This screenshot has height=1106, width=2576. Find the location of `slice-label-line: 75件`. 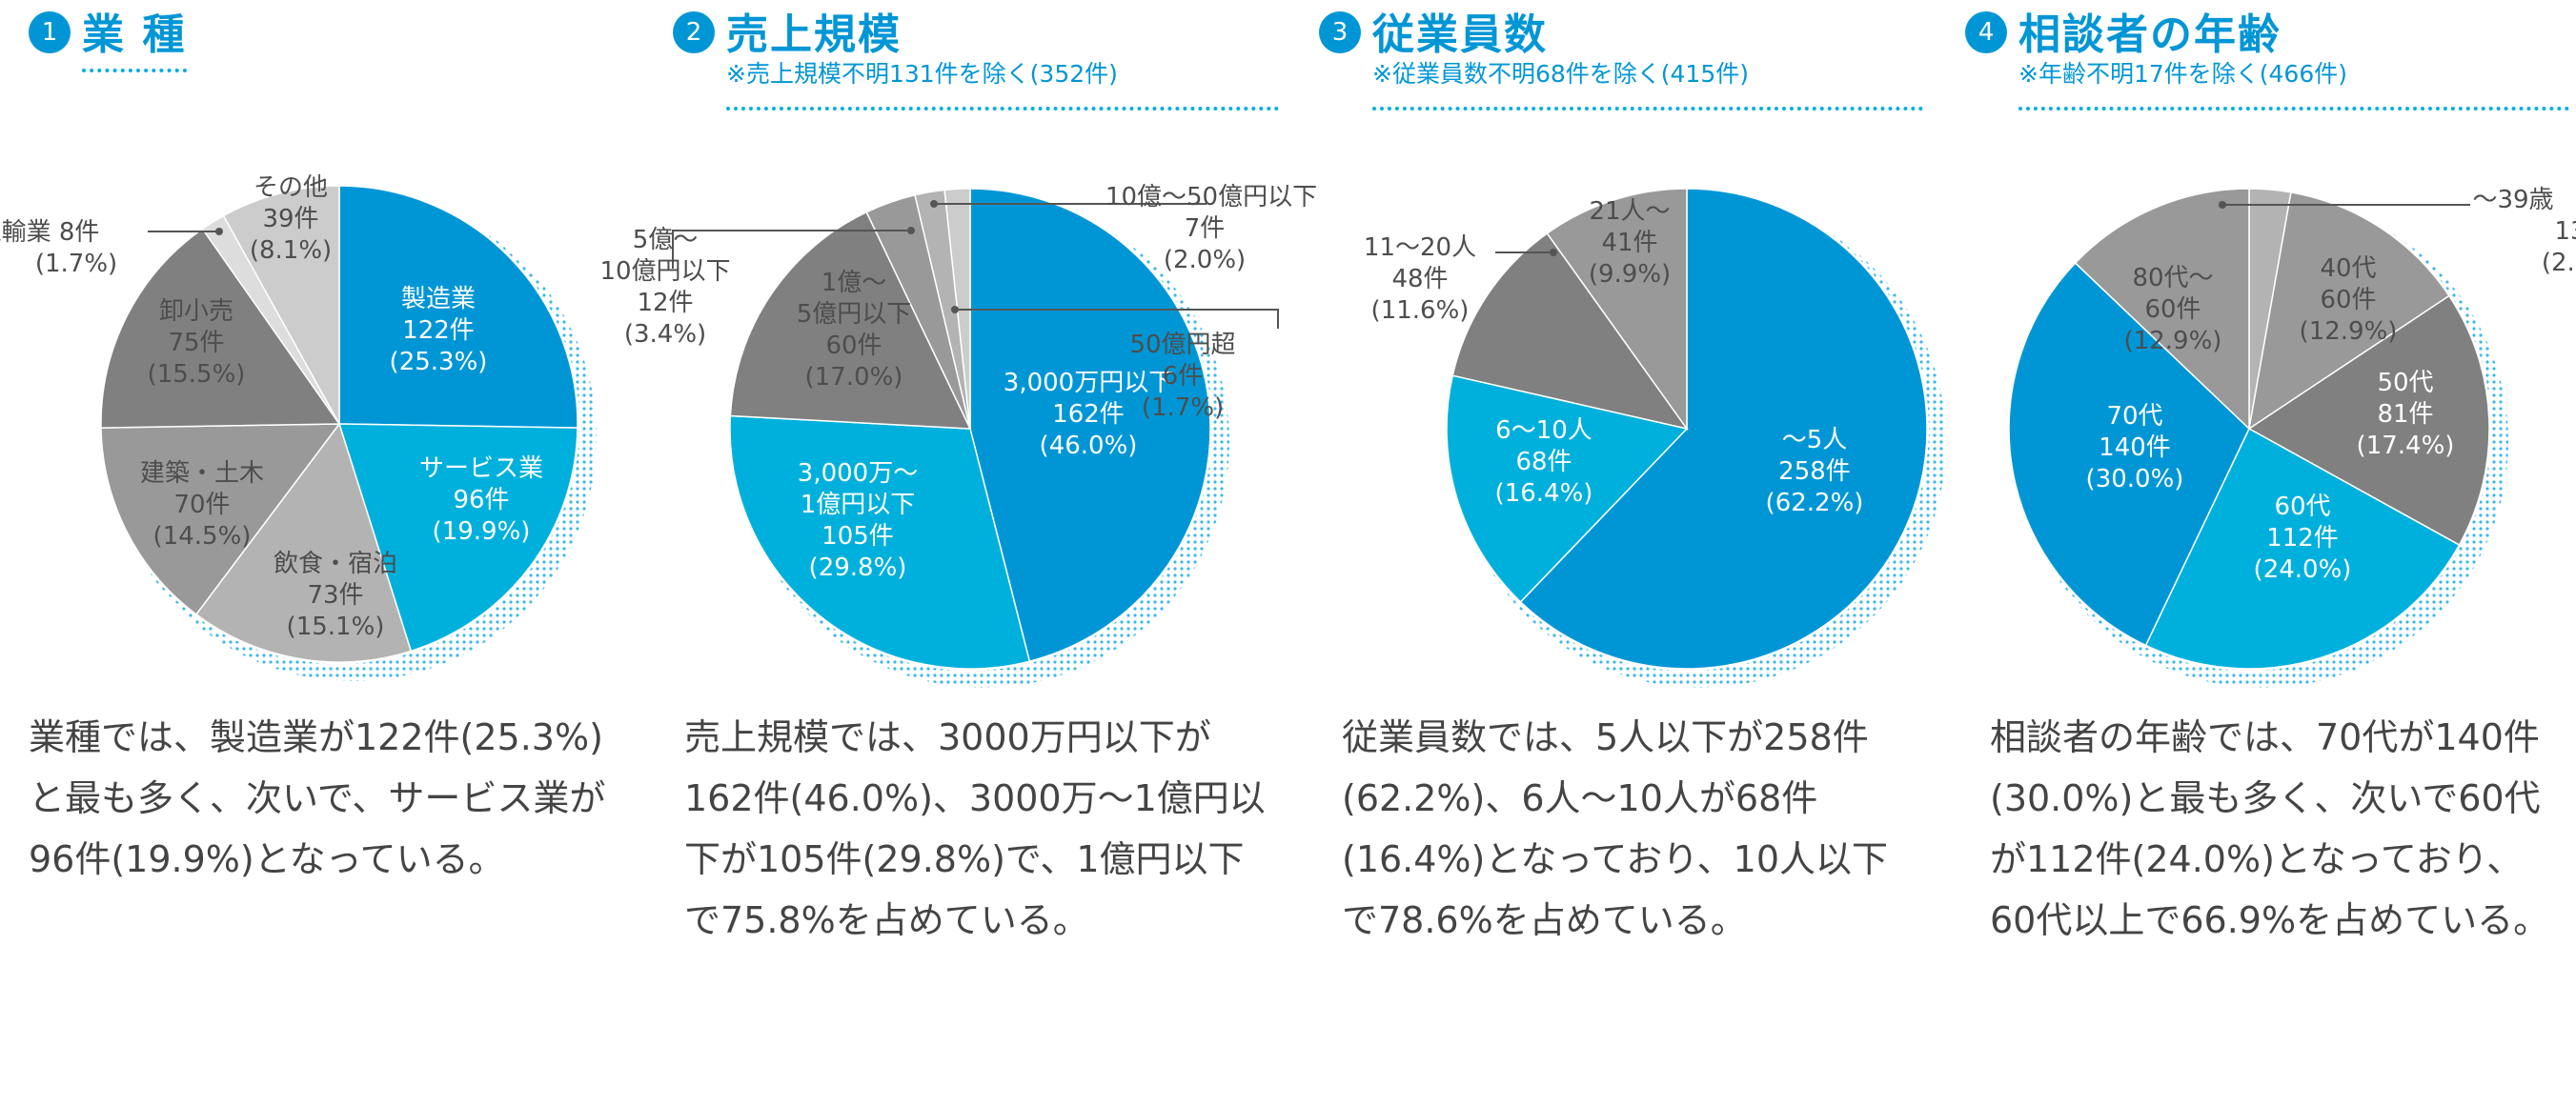

slice-label-line: 75件 is located at coordinates (196, 343).